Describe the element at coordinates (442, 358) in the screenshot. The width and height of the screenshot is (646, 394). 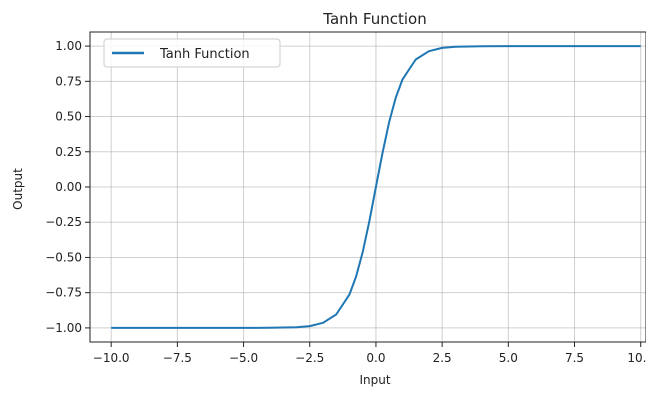
I see `x-tick-label: 2.5` at that location.